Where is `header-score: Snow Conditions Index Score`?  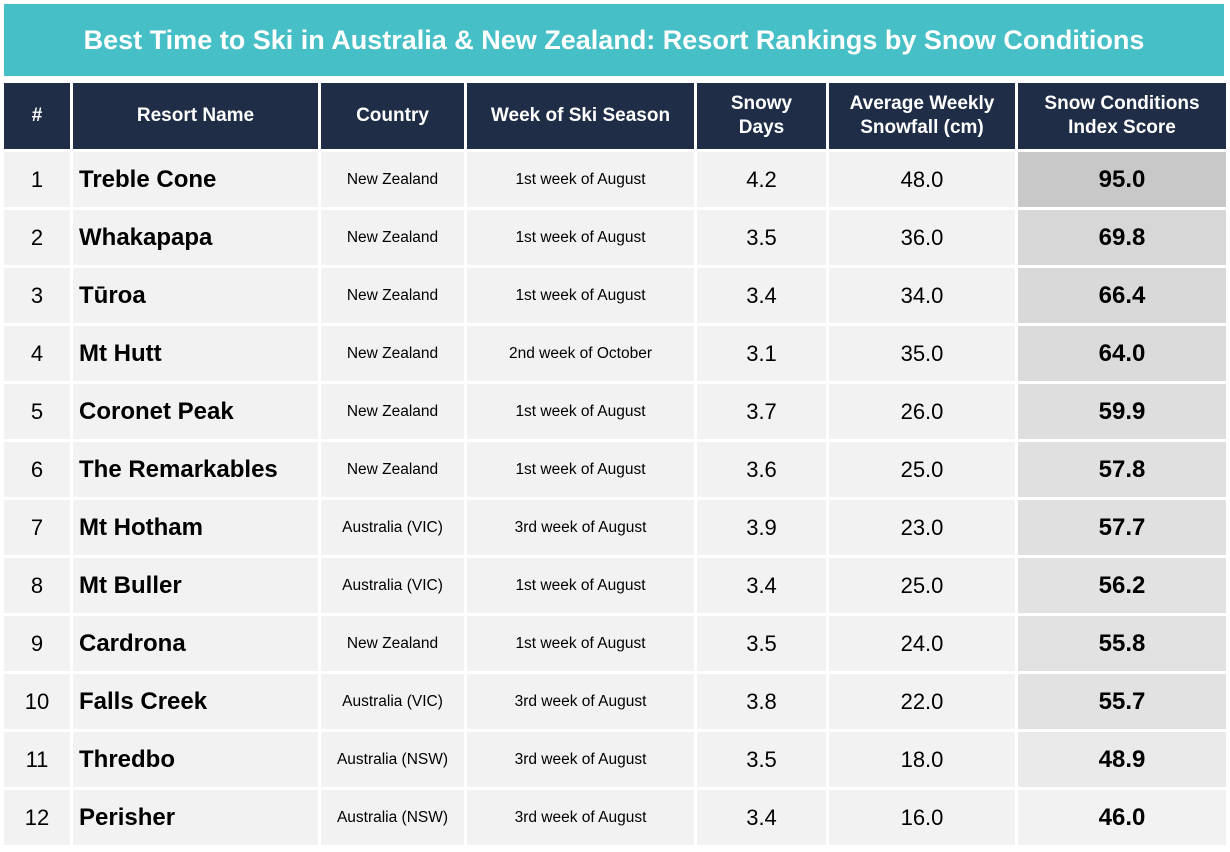 header-score: Snow Conditions Index Score is located at coordinates (1122, 116).